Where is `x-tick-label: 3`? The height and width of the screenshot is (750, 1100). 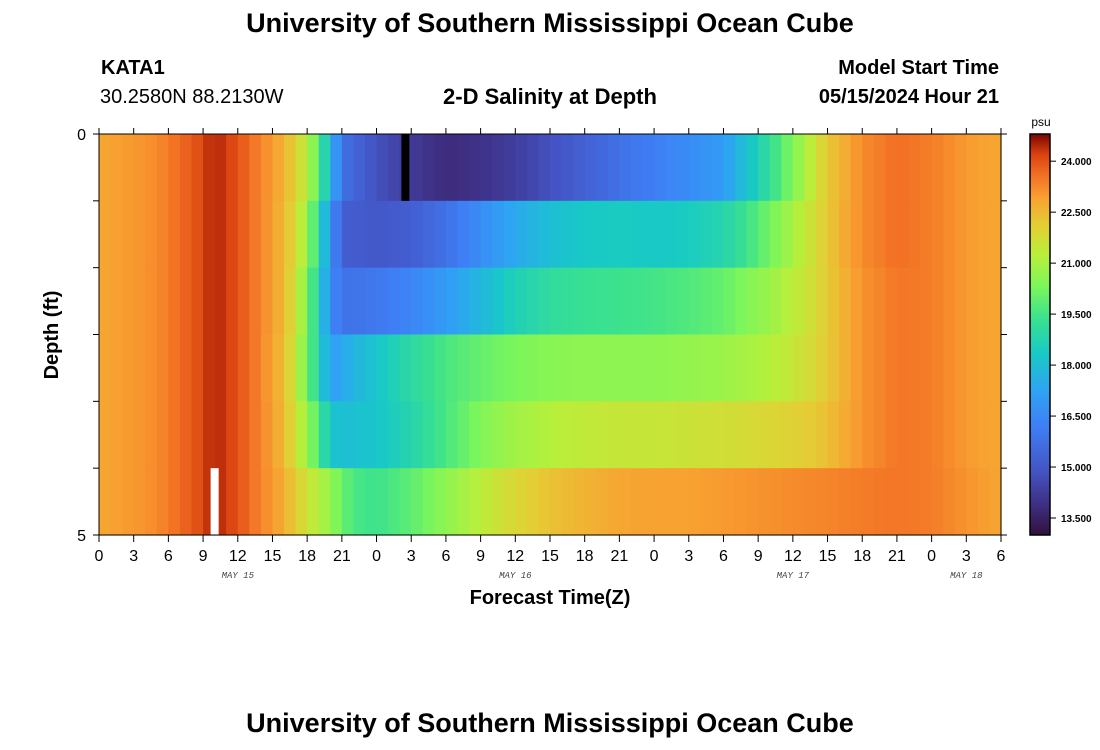 x-tick-label: 3 is located at coordinates (688, 556).